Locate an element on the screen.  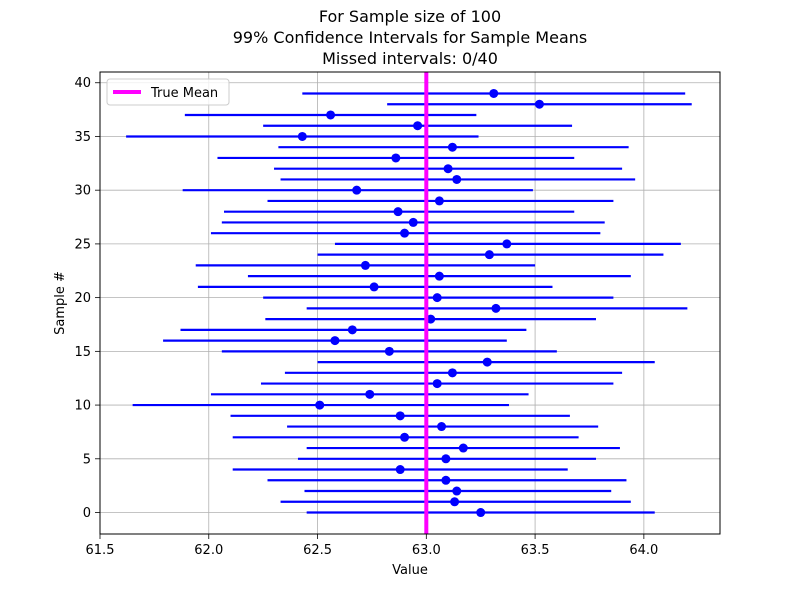
x-axis-label: Value is located at coordinates (410, 570).